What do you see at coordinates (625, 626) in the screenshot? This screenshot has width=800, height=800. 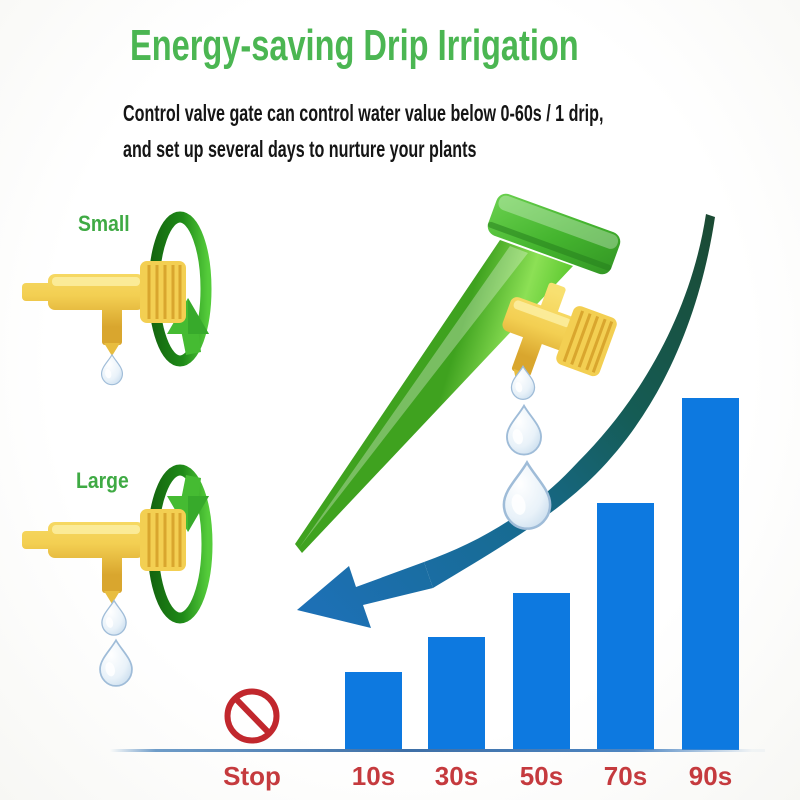 I see `bar-70s` at bounding box center [625, 626].